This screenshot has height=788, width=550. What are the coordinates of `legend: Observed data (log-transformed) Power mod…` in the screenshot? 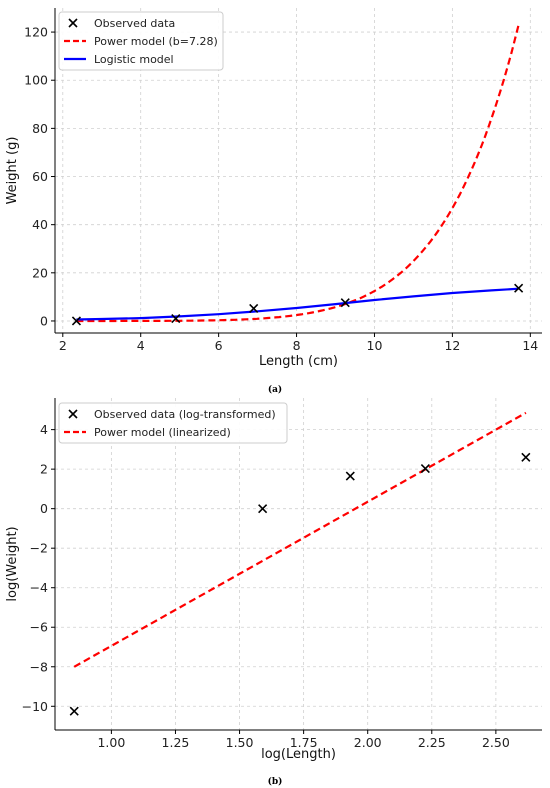 It's located at (173, 423).